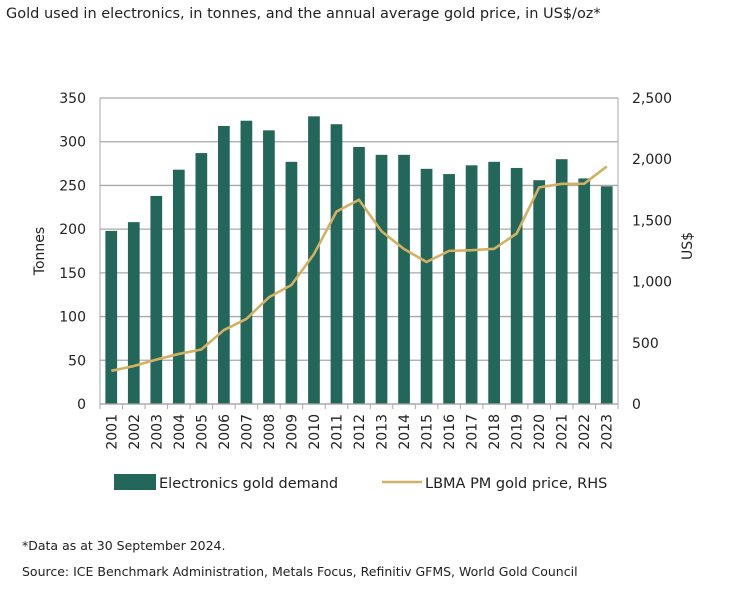 The height and width of the screenshot is (610, 736). What do you see at coordinates (135, 482) in the screenshot?
I see `legend-swatch-bar` at bounding box center [135, 482].